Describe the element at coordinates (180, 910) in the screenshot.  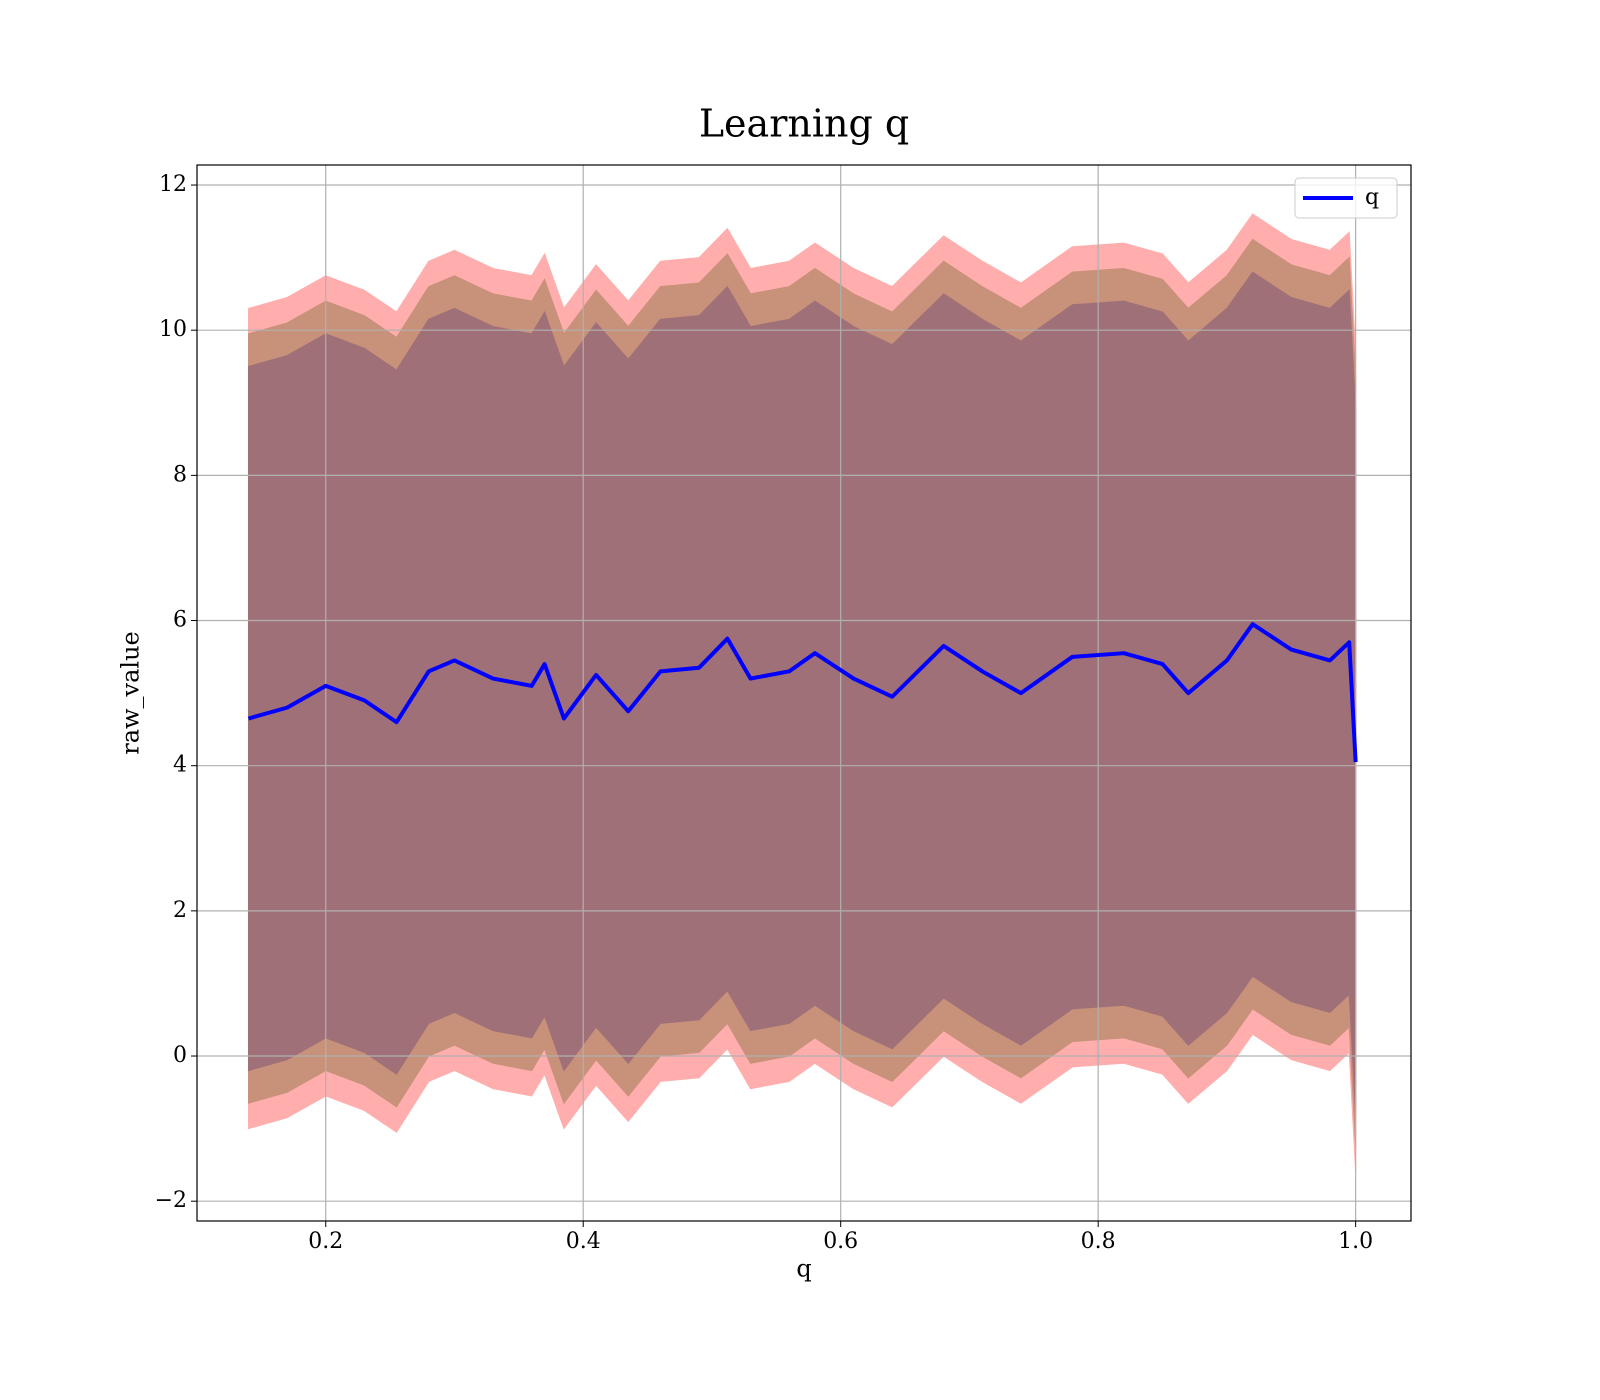
I see `y-tick-label: 2` at that location.